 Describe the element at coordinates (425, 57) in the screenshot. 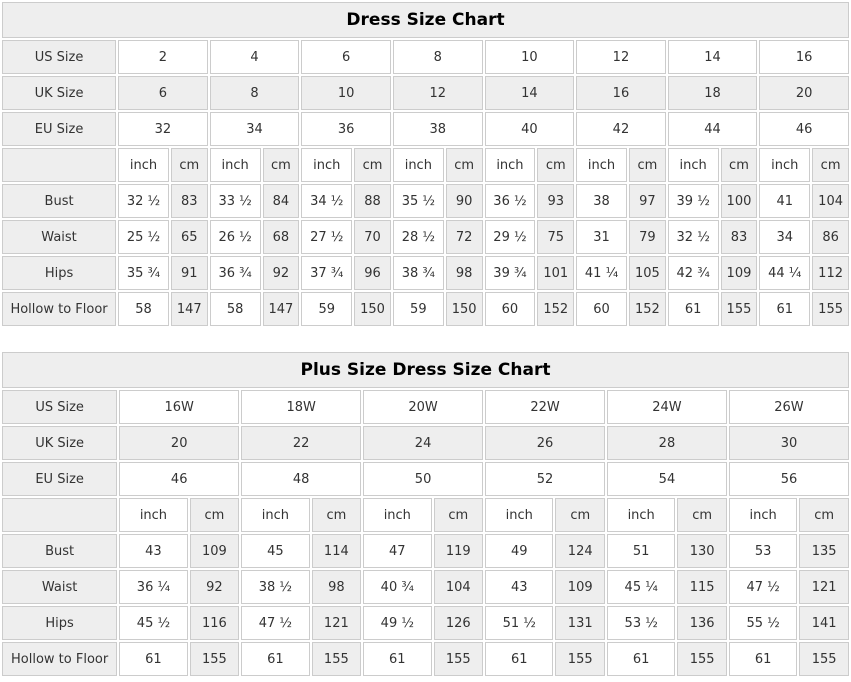

I see `size-row: US Size 2 4 6 8 10 12 14 16` at that location.